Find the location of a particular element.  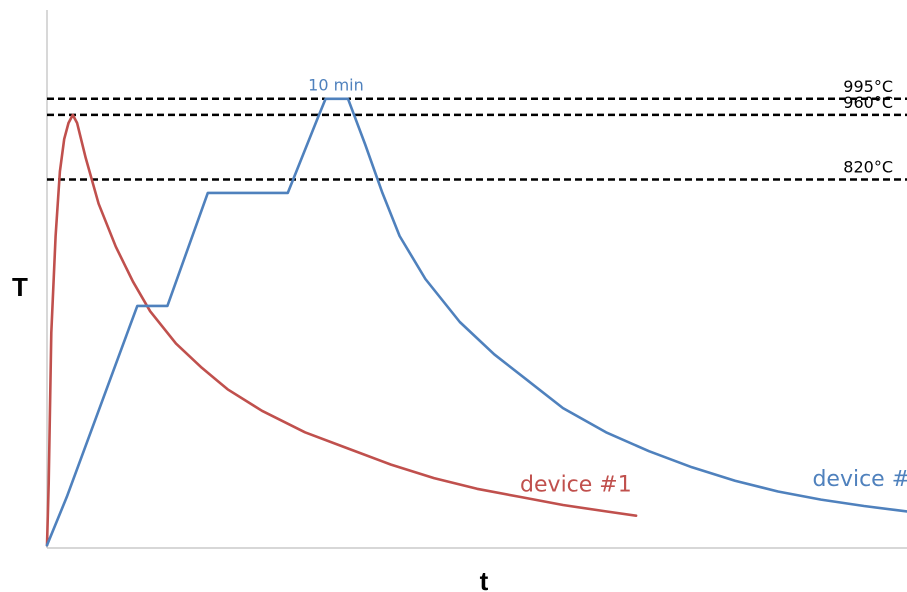

x-axis-title: t is located at coordinates (484, 579).